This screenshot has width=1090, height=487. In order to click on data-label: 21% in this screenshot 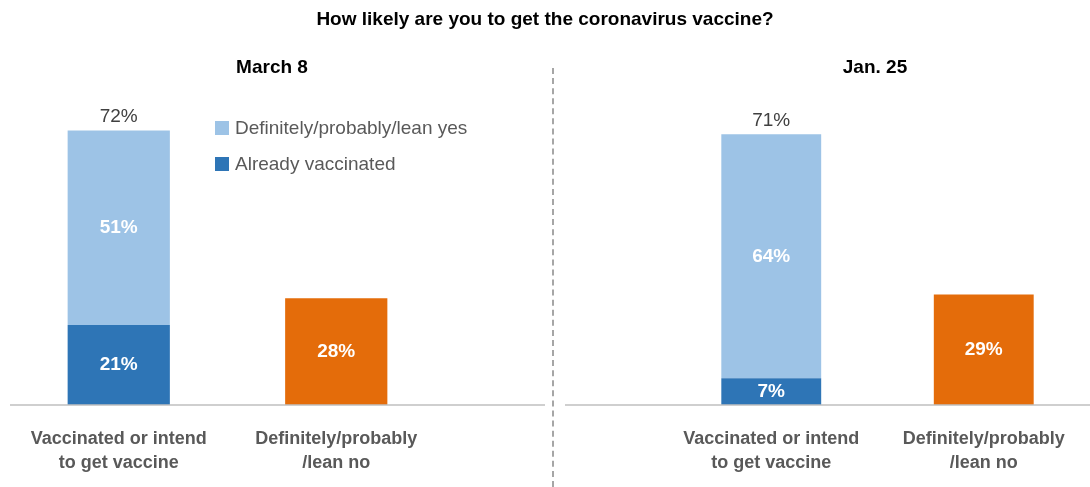, I will do `click(118, 364)`.